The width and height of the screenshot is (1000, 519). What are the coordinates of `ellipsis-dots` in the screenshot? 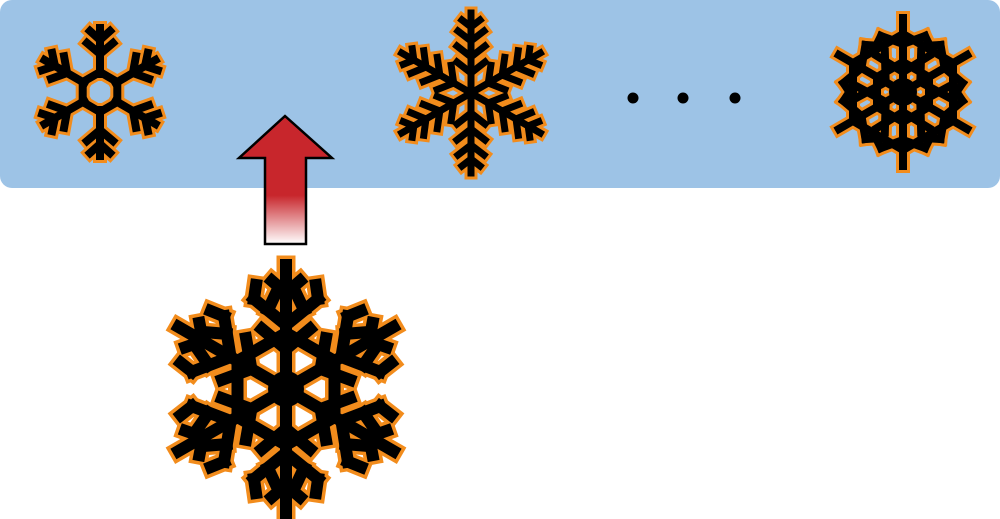 It's located at (684, 98).